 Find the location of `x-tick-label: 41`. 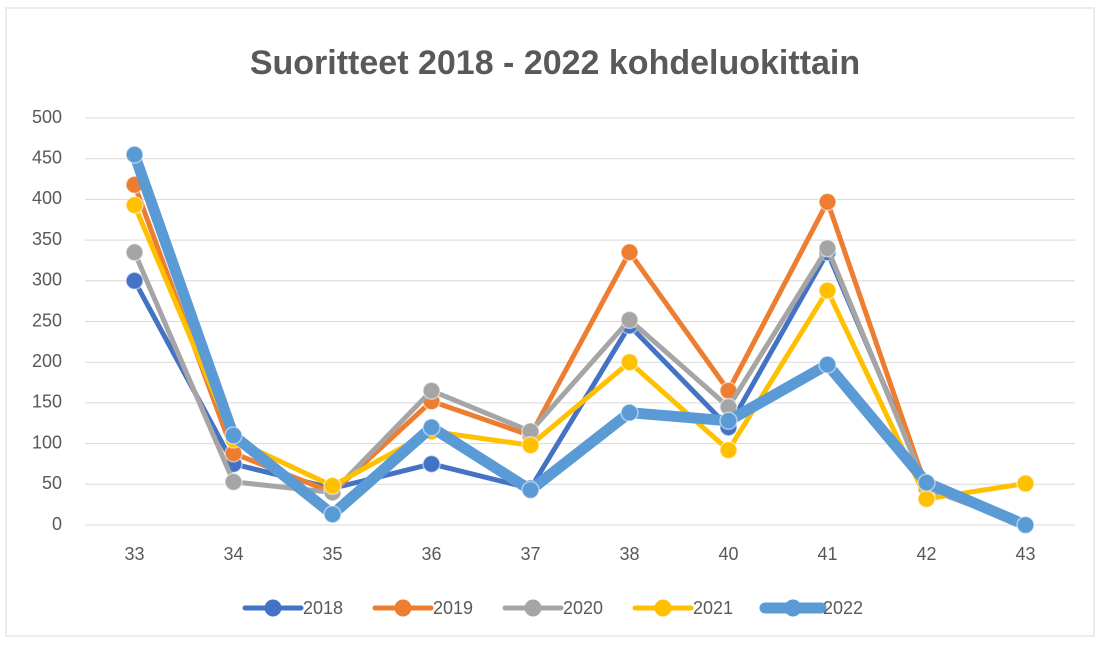

x-tick-label: 41 is located at coordinates (827, 554).